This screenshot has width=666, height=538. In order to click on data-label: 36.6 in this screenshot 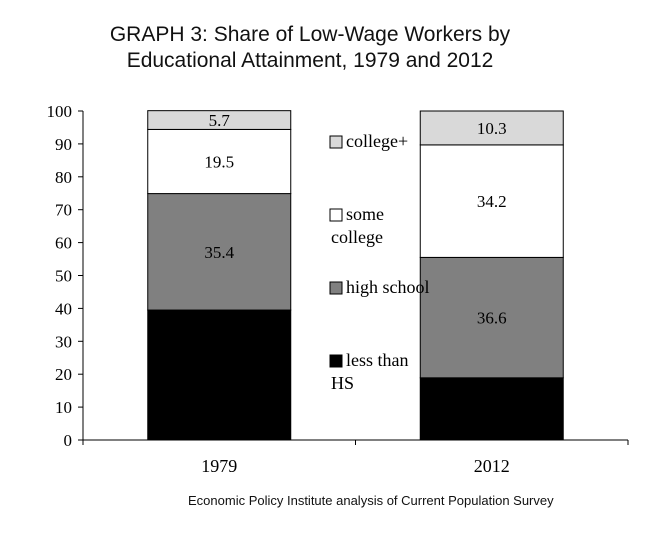, I will do `click(492, 318)`.